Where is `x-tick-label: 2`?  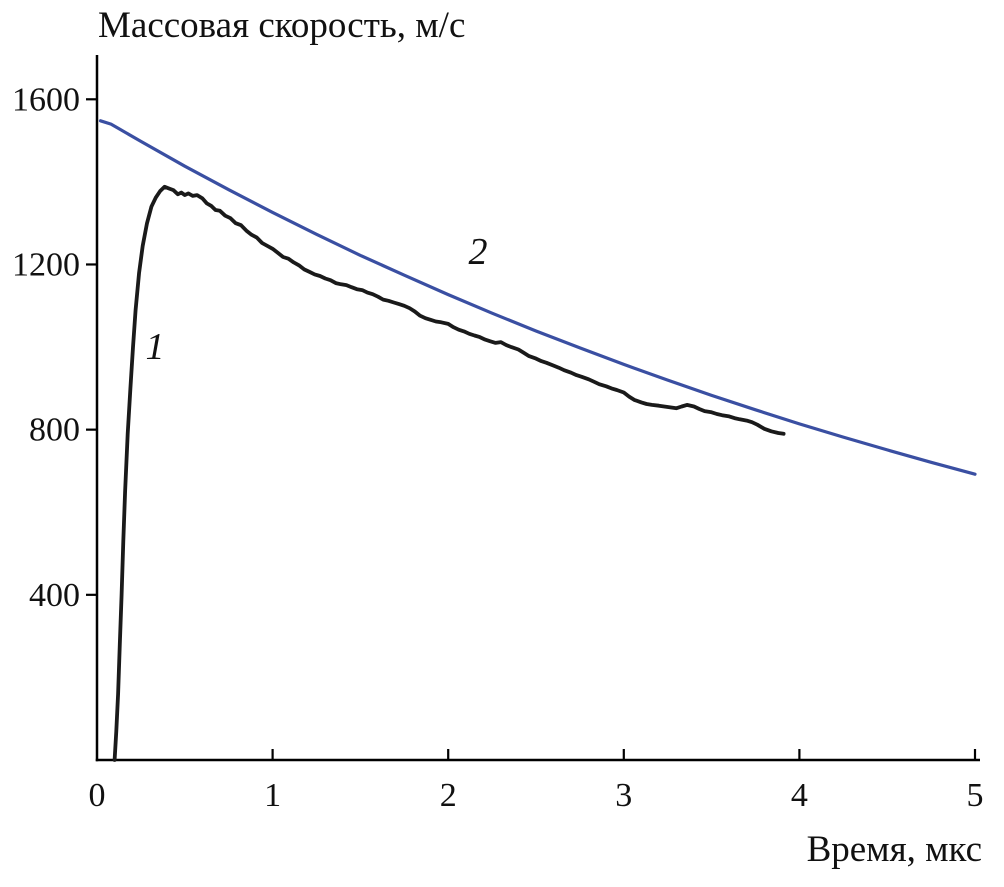 x-tick-label: 2 is located at coordinates (448, 795).